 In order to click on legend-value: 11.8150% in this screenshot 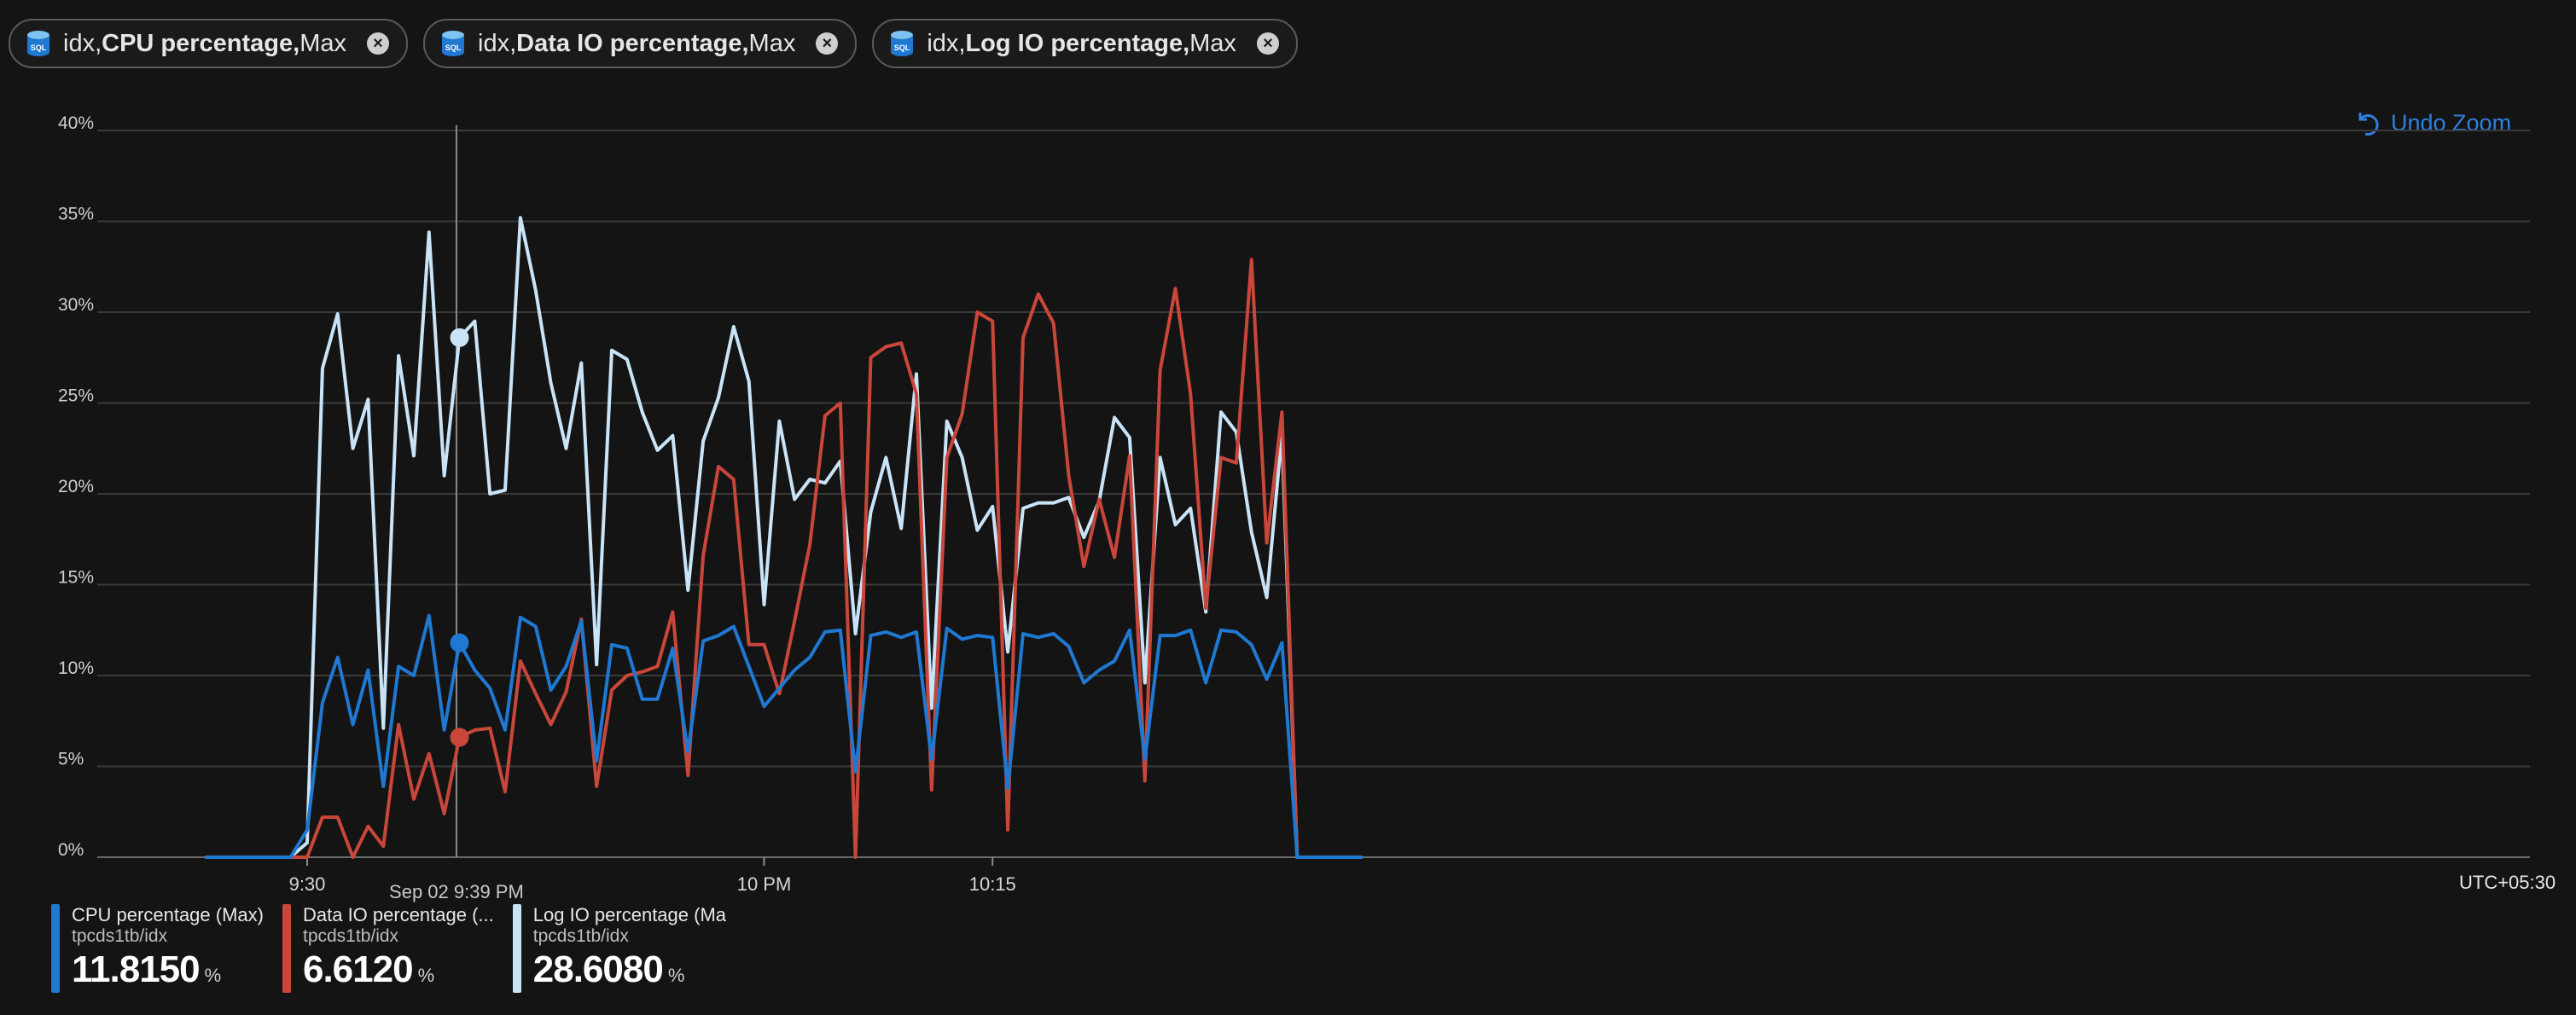, I will do `click(146, 969)`.